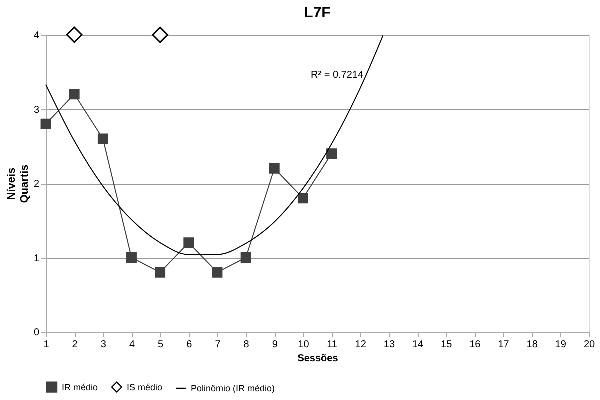  I want to click on x-tick-label: 18, so click(532, 345).